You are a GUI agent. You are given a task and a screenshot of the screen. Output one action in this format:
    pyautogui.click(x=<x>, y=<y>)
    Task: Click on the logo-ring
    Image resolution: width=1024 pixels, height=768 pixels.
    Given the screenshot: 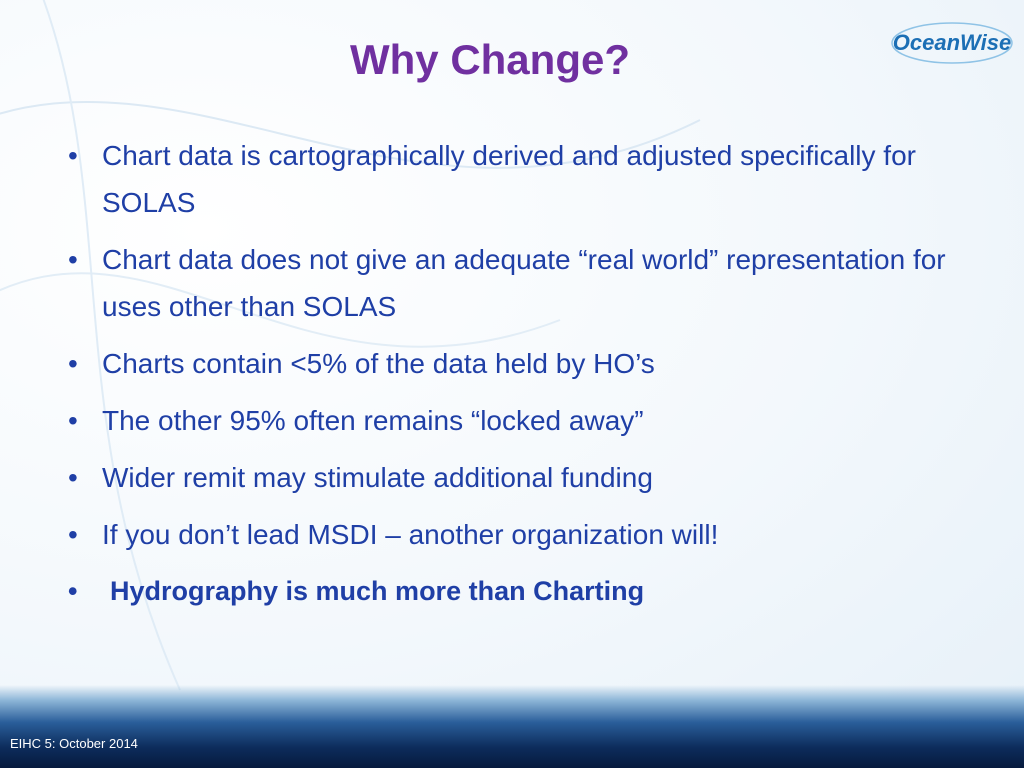 What is the action you would take?
    pyautogui.click(x=952, y=43)
    